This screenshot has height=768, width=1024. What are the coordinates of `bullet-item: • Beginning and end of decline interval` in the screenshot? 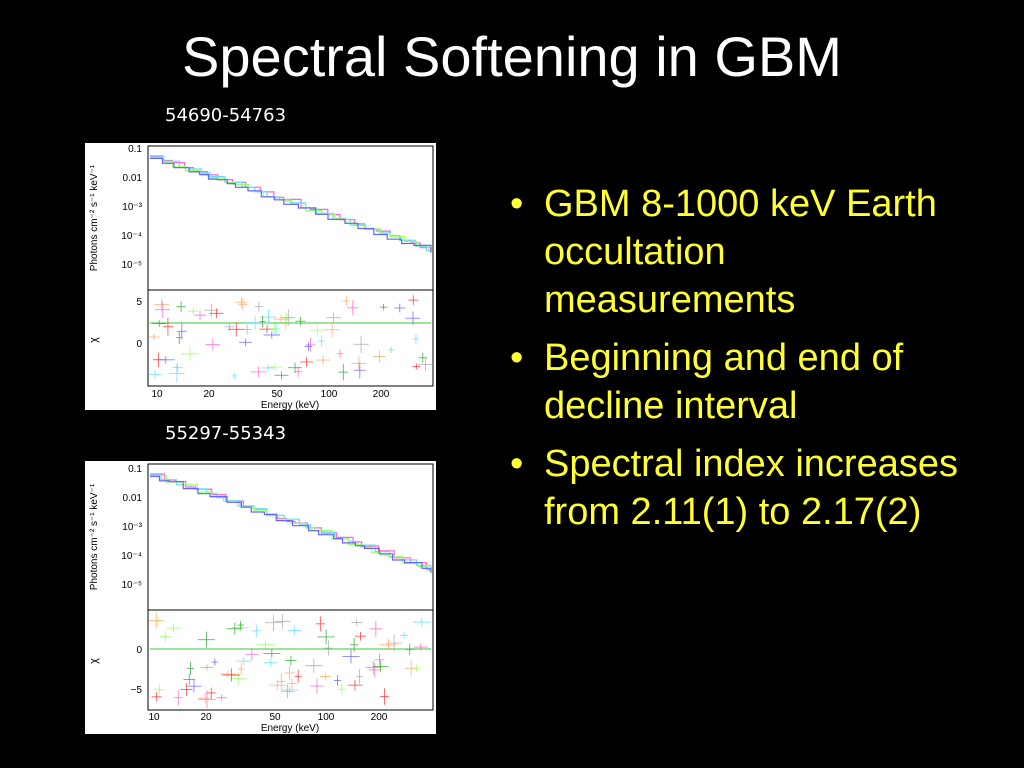 It's located at (745, 382).